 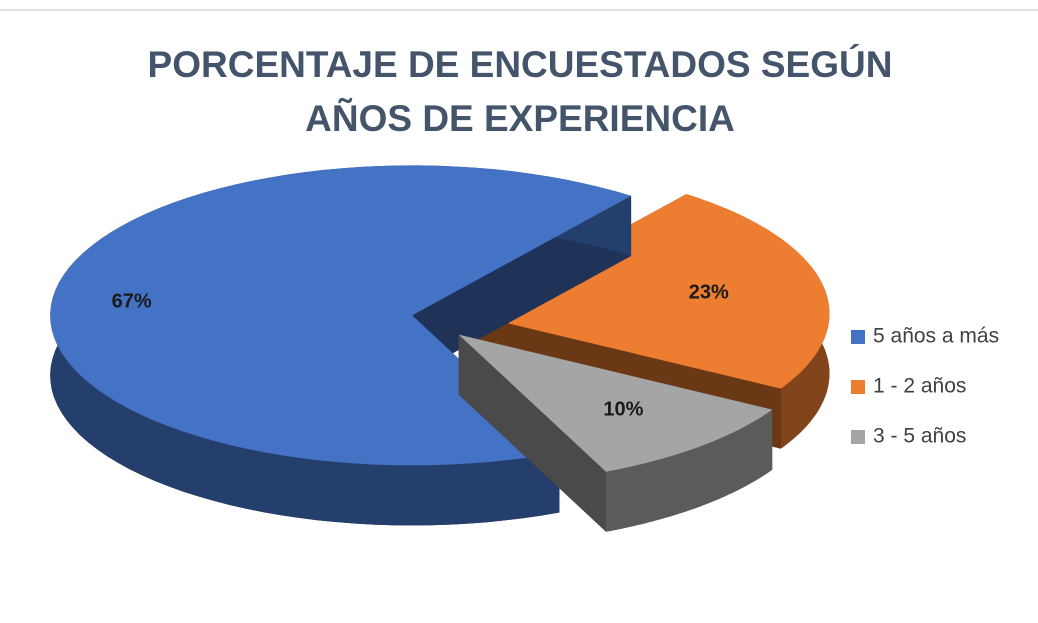 What do you see at coordinates (936, 336) in the screenshot?
I see `legend-label: 5 años a más` at bounding box center [936, 336].